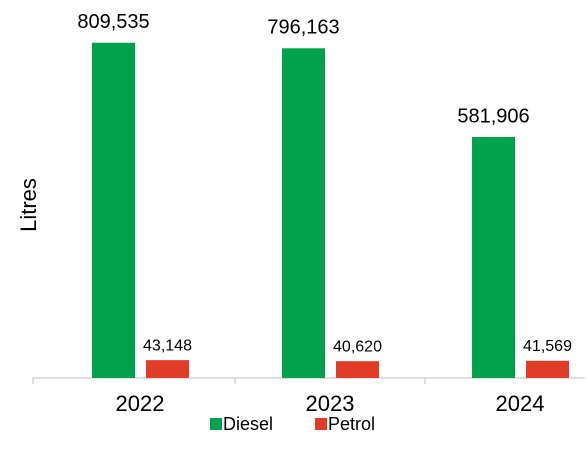 This screenshot has height=463, width=587. What do you see at coordinates (357, 346) in the screenshot?
I see `value-label: 40,620` at bounding box center [357, 346].